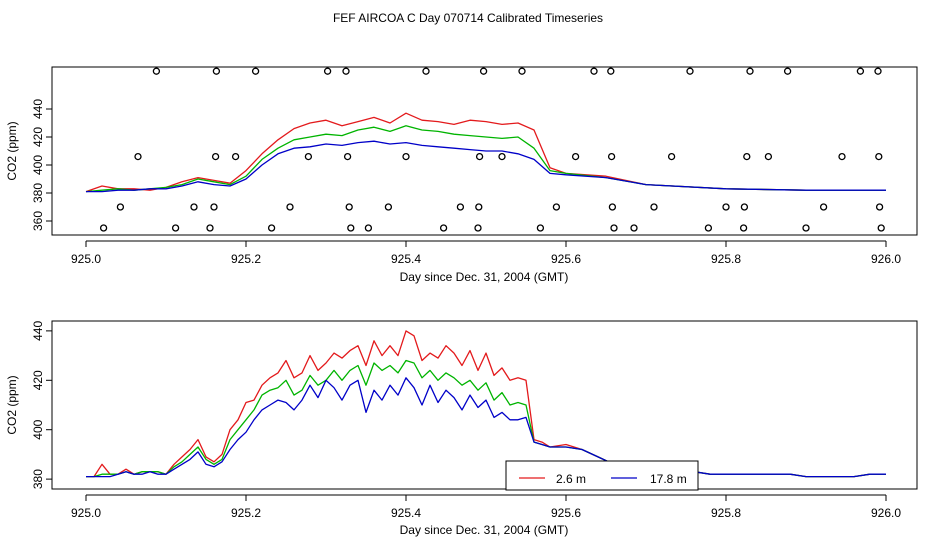 This screenshot has height=545, width=936. Describe the element at coordinates (484, 277) in the screenshot. I see `top-x-axis-label: Day since Dec. 31, 2004 (GMT)` at that location.